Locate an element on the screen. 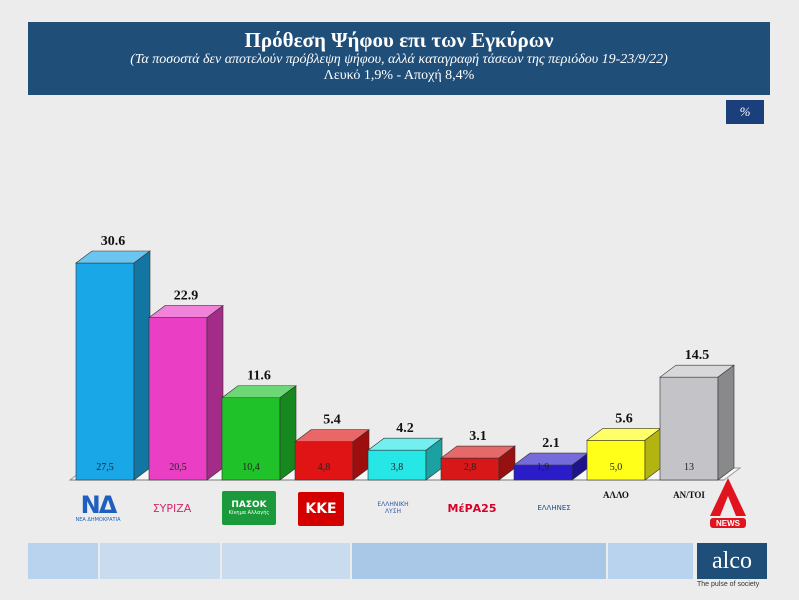 Image resolution: width=799 pixels, height=600 pixels. alpha-news-icon: NEWS is located at coordinates (728, 503).